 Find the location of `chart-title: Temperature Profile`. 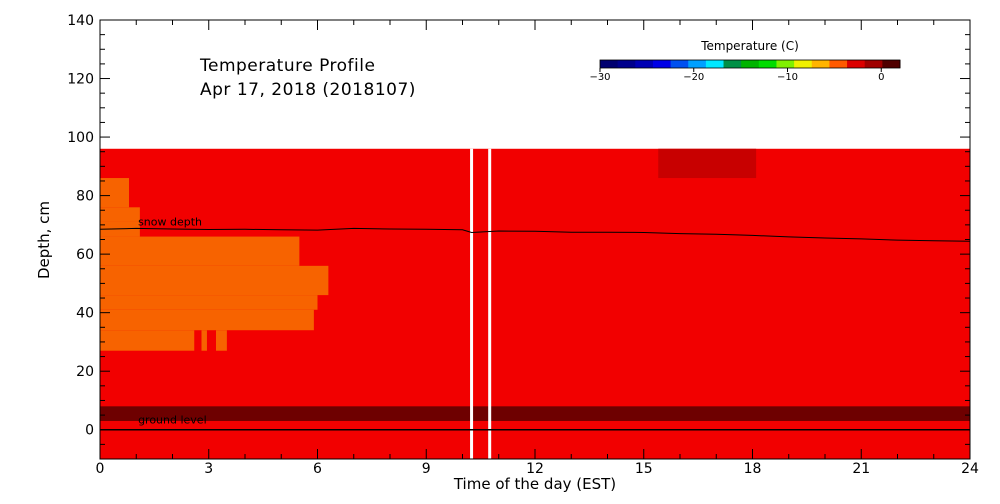

chart-title: Temperature Profile is located at coordinates (287, 66).